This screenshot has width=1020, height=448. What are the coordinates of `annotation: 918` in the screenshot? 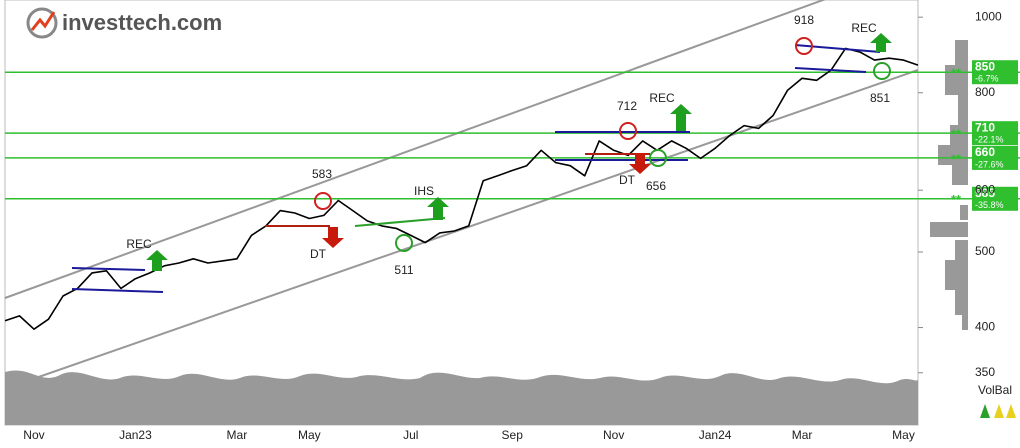 It's located at (804, 20).